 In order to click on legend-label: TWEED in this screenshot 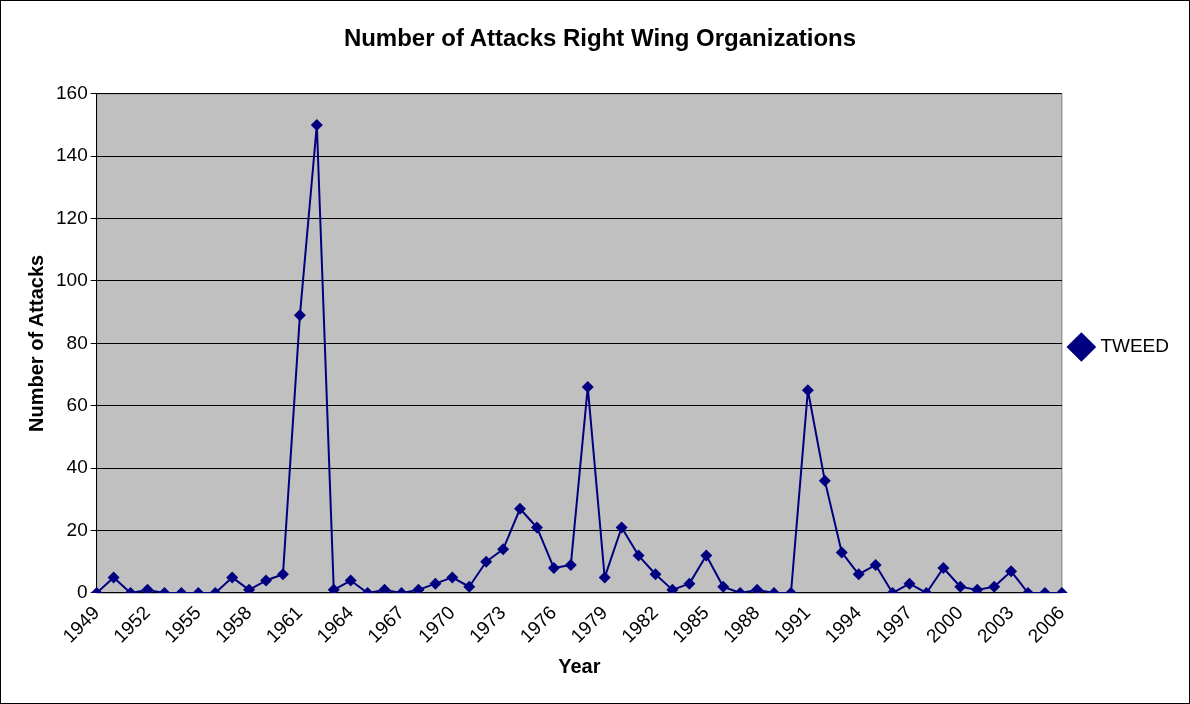, I will do `click(1134, 346)`.